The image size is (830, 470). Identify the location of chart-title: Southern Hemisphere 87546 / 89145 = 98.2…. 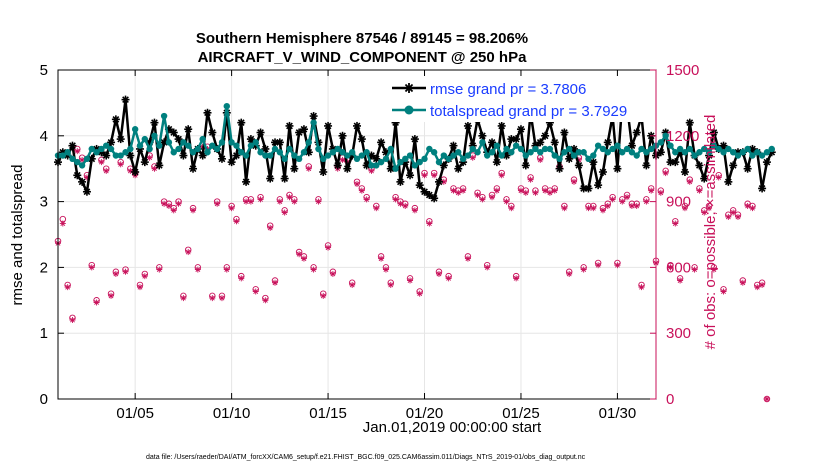
(362, 38).